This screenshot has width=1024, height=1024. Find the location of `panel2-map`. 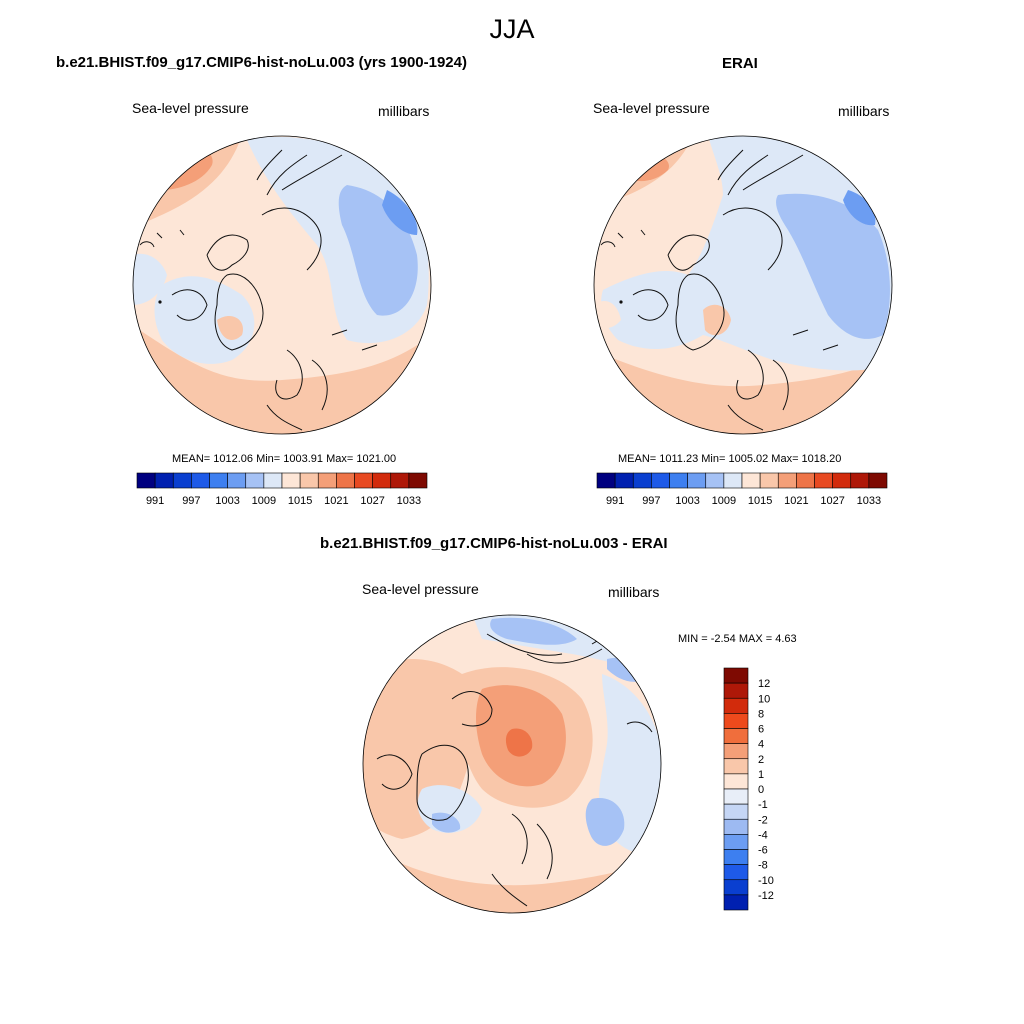

panel2-map is located at coordinates (743, 285).